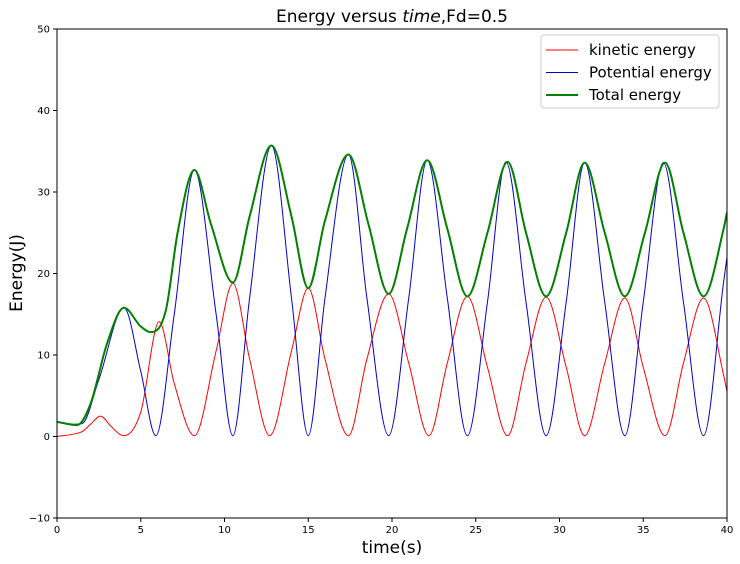  Describe the element at coordinates (559, 530) in the screenshot. I see `x-tick-label: 30` at that location.